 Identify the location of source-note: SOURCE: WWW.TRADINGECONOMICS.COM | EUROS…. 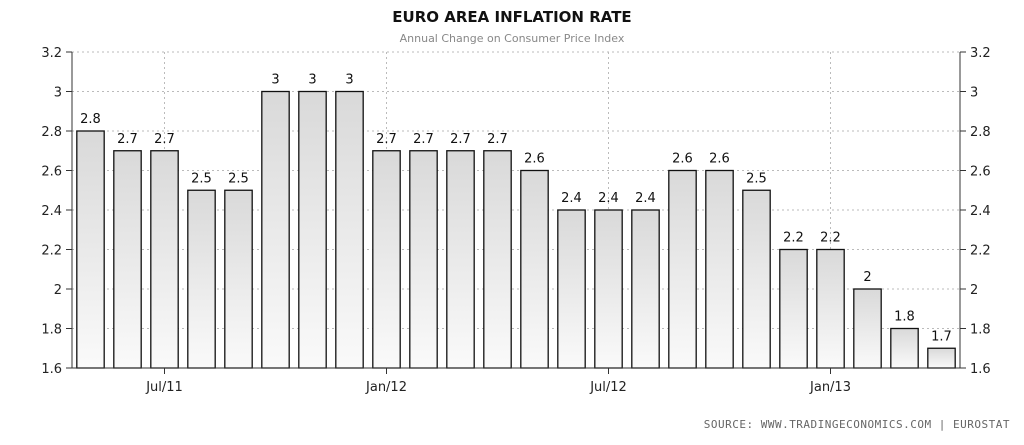
(856, 424).